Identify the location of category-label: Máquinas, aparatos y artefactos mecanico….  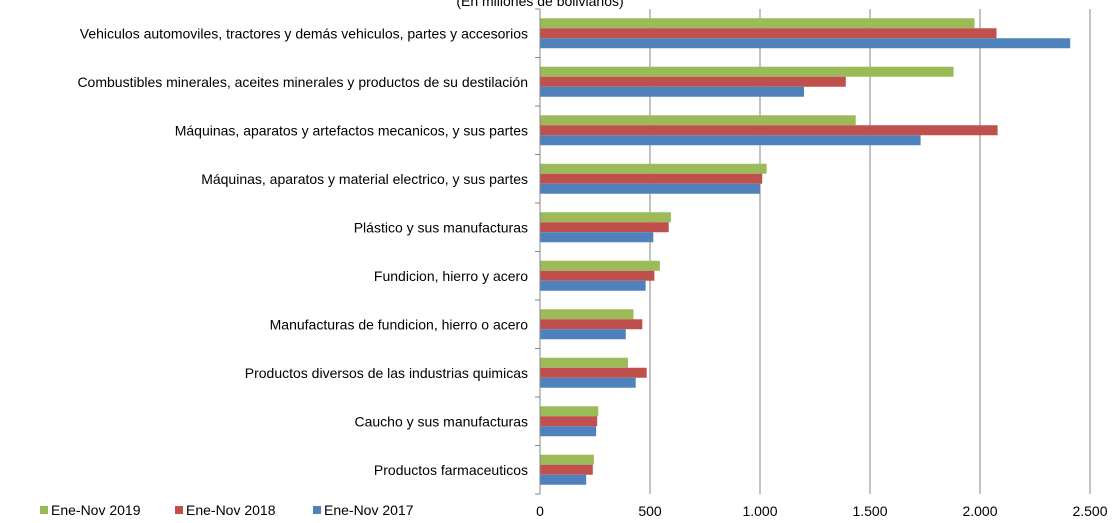
(351, 130).